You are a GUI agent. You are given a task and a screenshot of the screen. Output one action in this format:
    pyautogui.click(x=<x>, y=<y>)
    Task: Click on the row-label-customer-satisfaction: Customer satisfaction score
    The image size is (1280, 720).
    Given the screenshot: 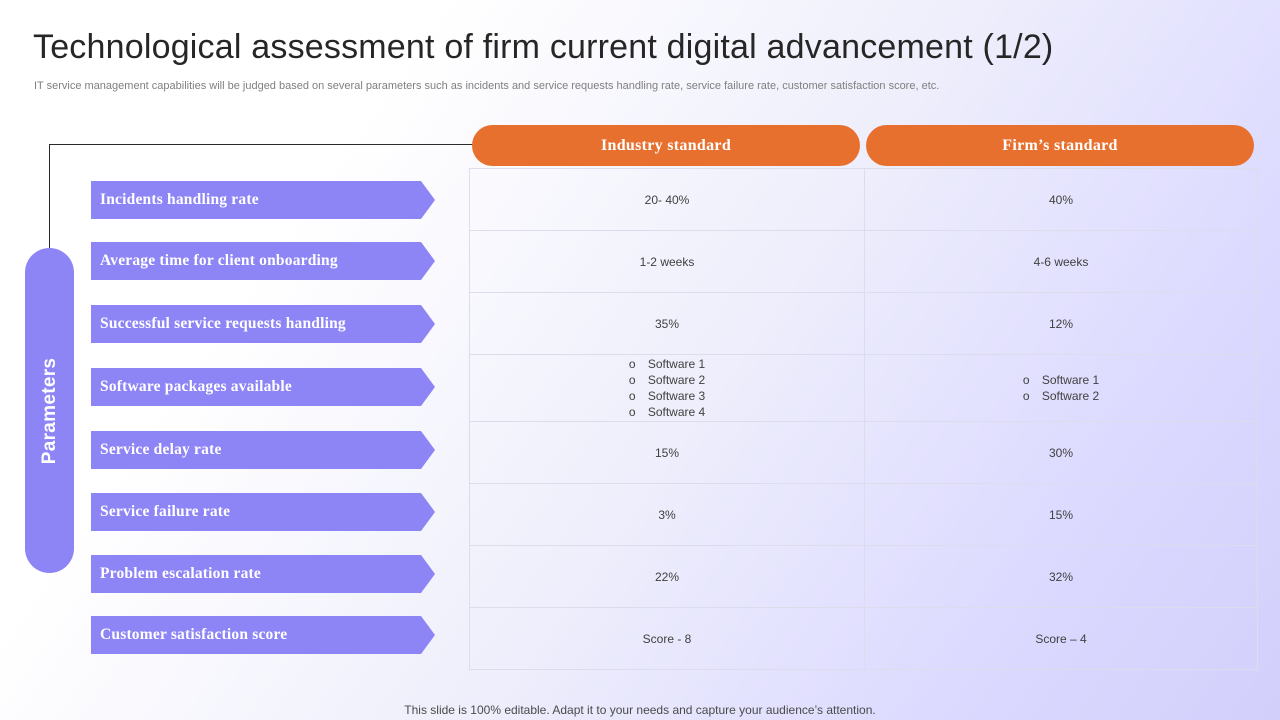 What is the action you would take?
    pyautogui.click(x=263, y=635)
    